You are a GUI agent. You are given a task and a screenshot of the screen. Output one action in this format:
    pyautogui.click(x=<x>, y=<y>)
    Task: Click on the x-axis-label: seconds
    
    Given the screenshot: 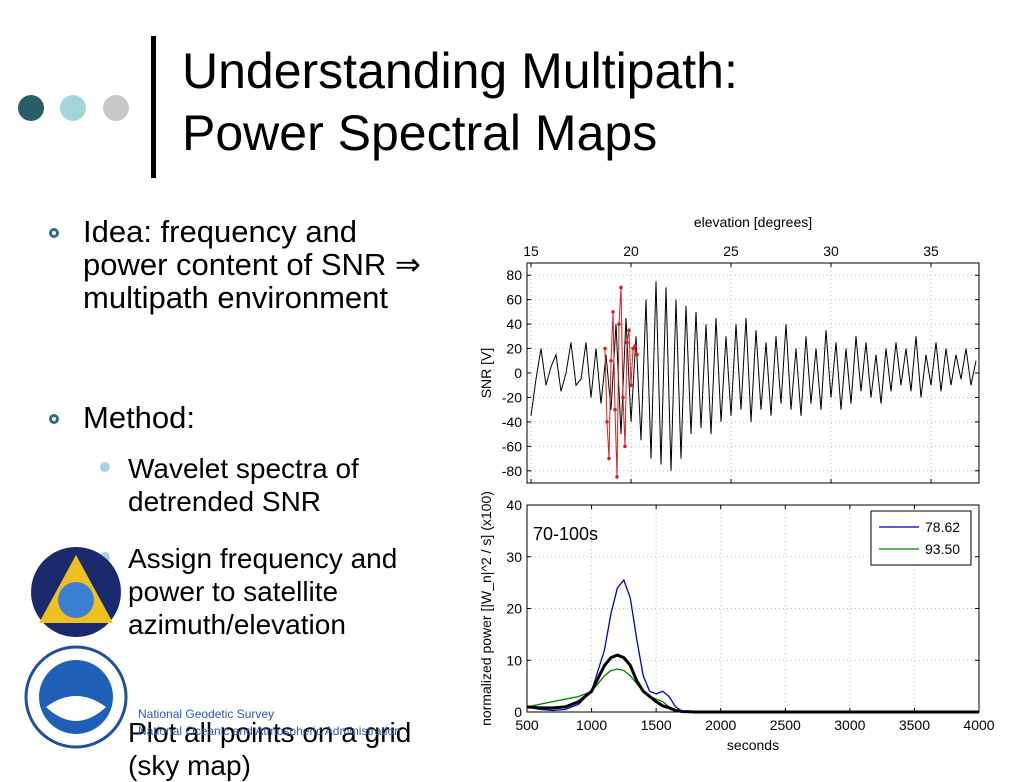 What is the action you would take?
    pyautogui.click(x=753, y=745)
    